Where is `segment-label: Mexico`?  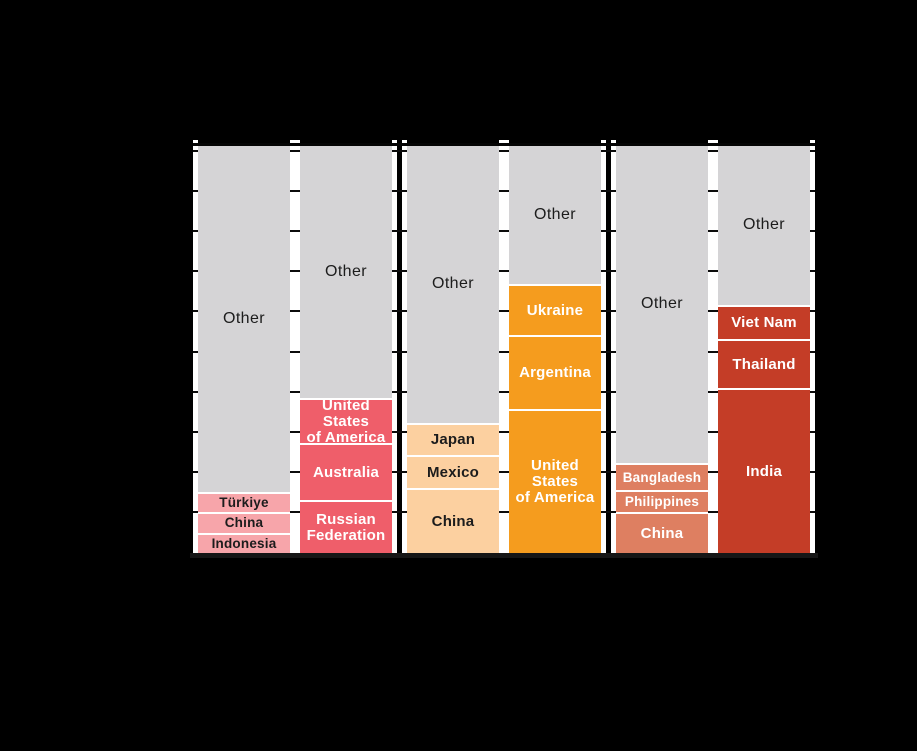
segment-label: Mexico is located at coordinates (453, 472).